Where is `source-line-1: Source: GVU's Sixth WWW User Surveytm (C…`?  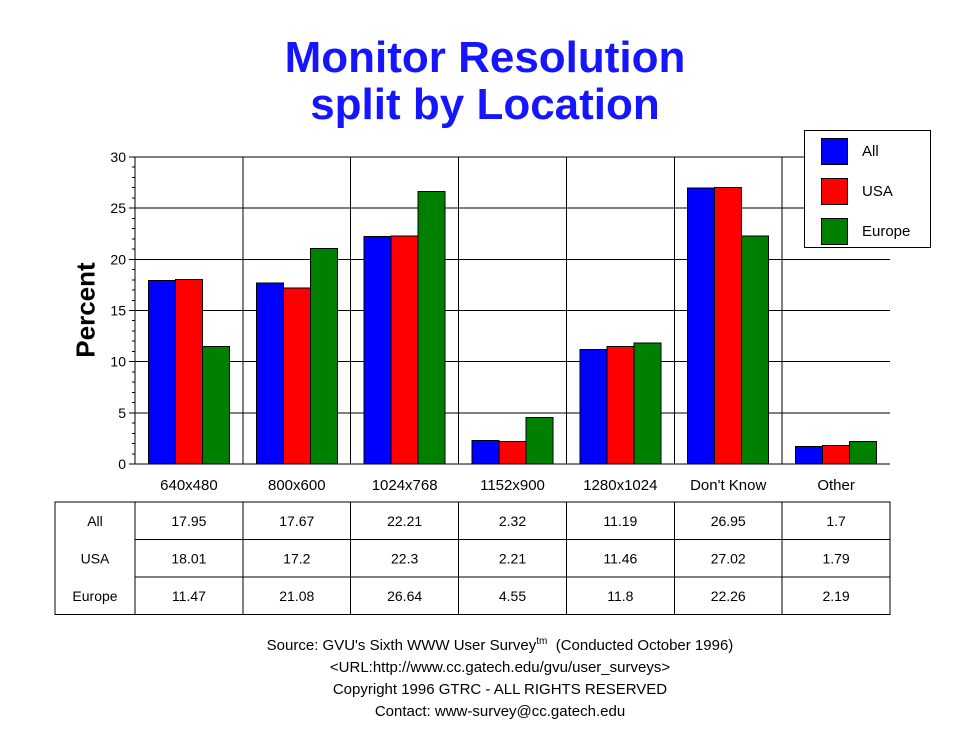
source-line-1: Source: GVU's Sixth WWW User Surveytm (C… is located at coordinates (485, 644).